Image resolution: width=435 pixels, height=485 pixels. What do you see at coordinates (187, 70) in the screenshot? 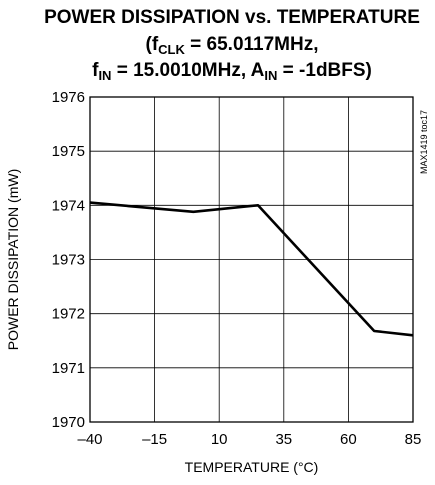
I see `title-line3-b: = 15.0010MHz, A` at bounding box center [187, 70].